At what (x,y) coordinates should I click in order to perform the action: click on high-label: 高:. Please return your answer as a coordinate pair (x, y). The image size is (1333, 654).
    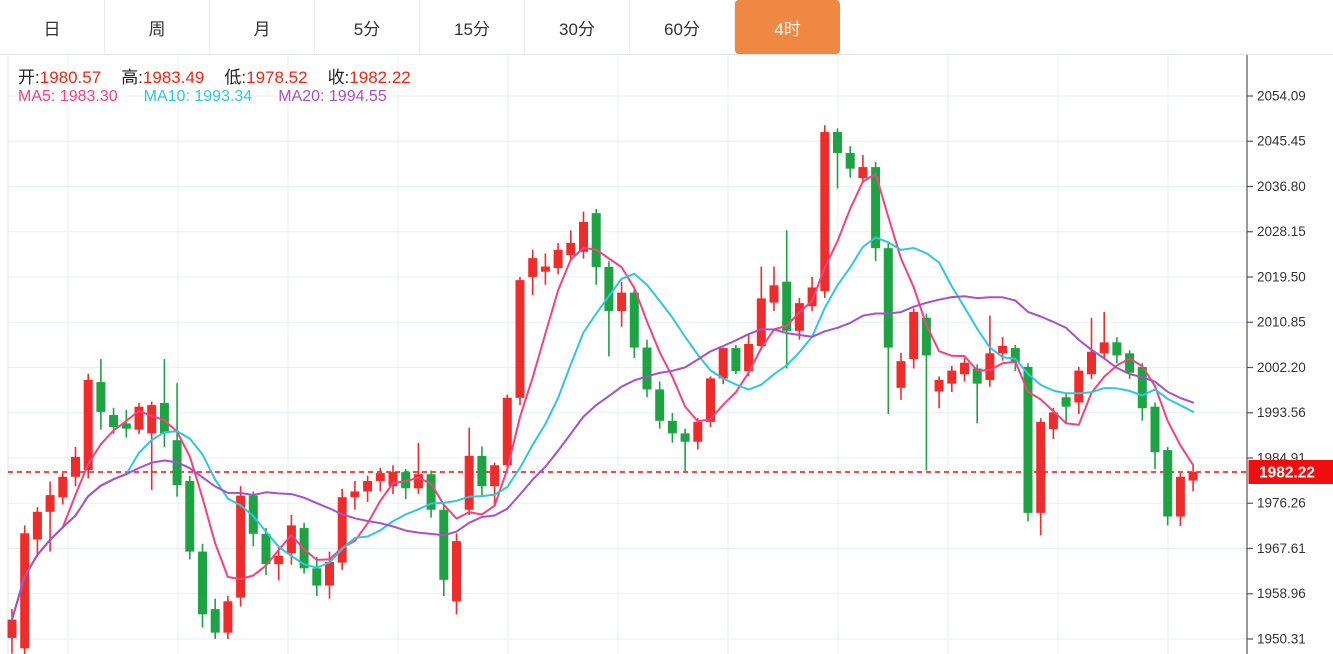
    Looking at the image, I should click on (132, 77).